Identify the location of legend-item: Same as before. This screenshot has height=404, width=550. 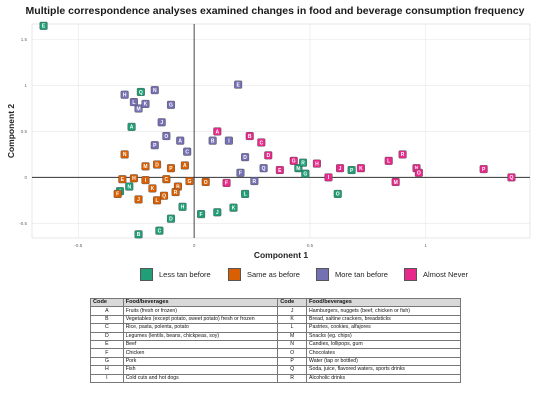
(264, 274).